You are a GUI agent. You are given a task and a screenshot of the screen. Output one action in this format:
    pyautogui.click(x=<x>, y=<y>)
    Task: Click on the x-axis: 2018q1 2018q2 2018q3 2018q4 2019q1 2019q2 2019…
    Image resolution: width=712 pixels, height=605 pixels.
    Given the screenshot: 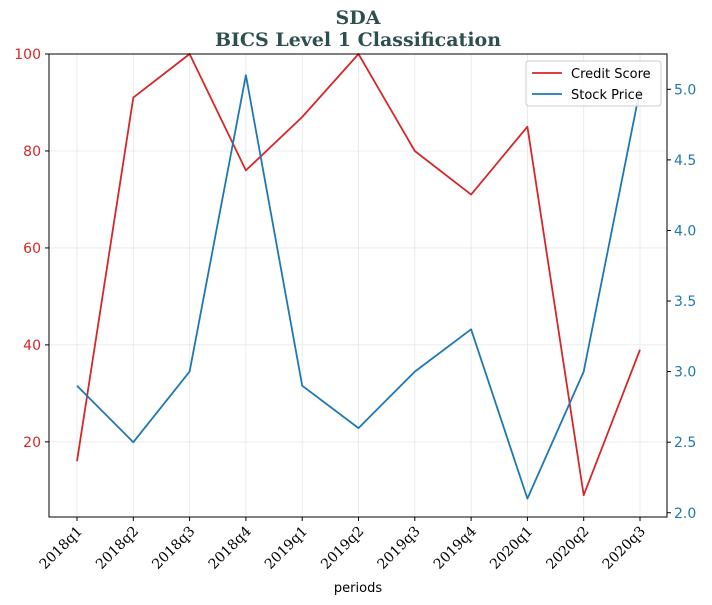 What is the action you would take?
    pyautogui.click(x=343, y=545)
    